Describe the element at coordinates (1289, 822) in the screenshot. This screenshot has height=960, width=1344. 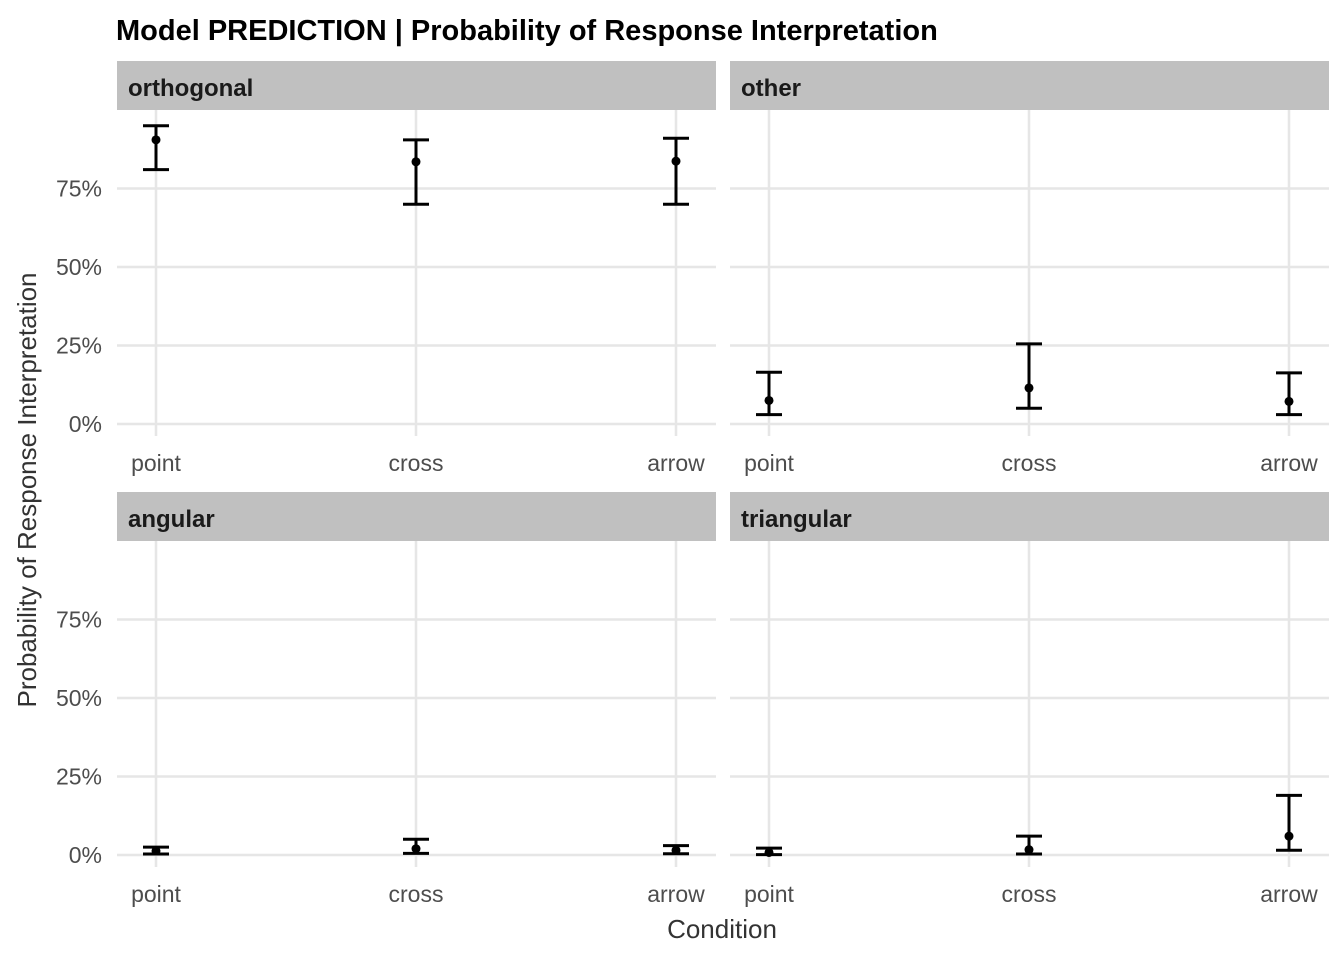
I see `errorbar-triangular-arrow` at that location.